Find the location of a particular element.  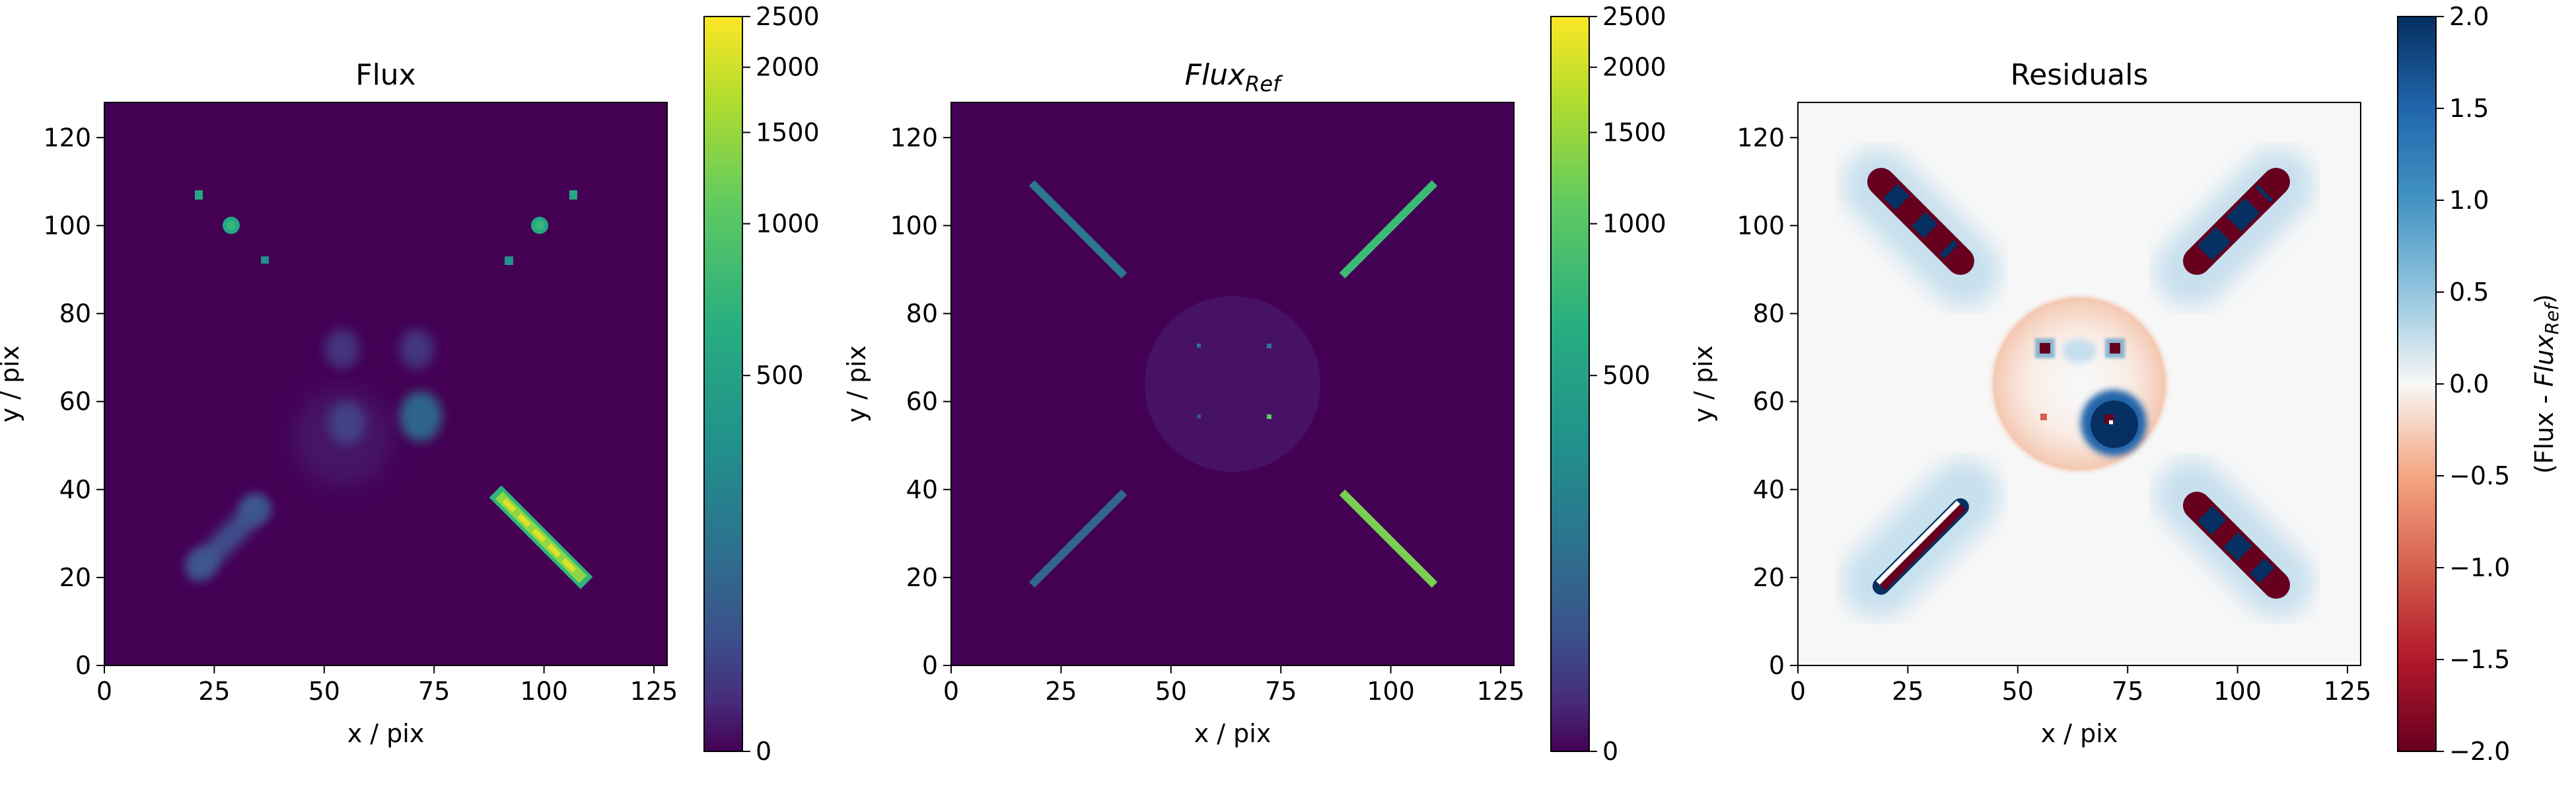

panel-title-subscript: Ref is located at coordinates (1264, 84).